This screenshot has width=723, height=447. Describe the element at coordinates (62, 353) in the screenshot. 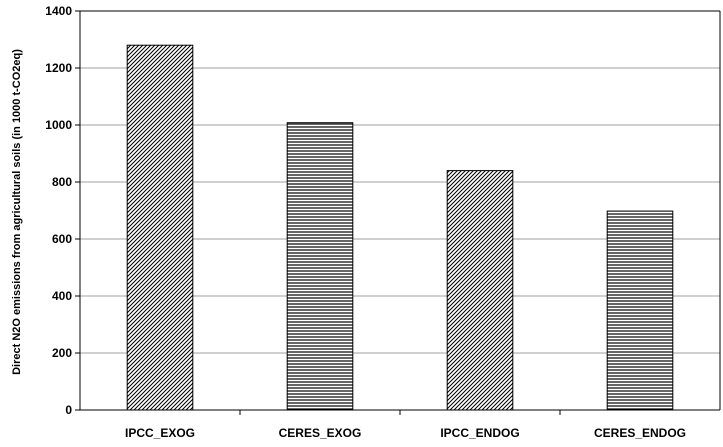

I see `y-tick-label: 200` at that location.